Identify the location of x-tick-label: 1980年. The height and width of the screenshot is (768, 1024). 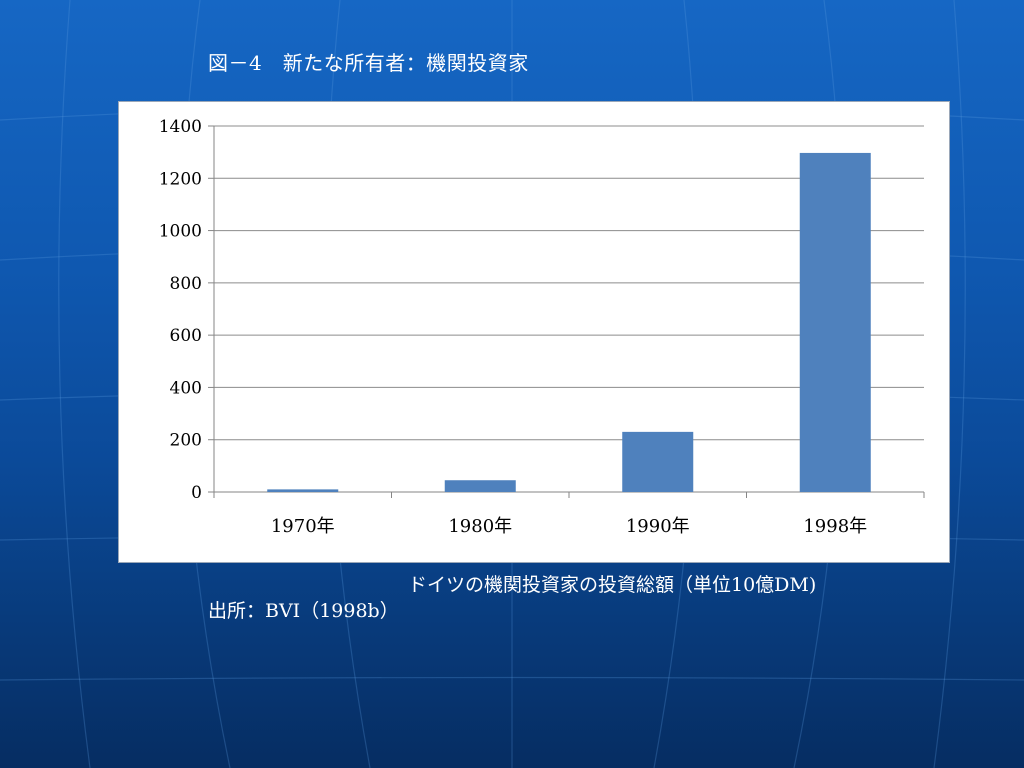
(480, 526).